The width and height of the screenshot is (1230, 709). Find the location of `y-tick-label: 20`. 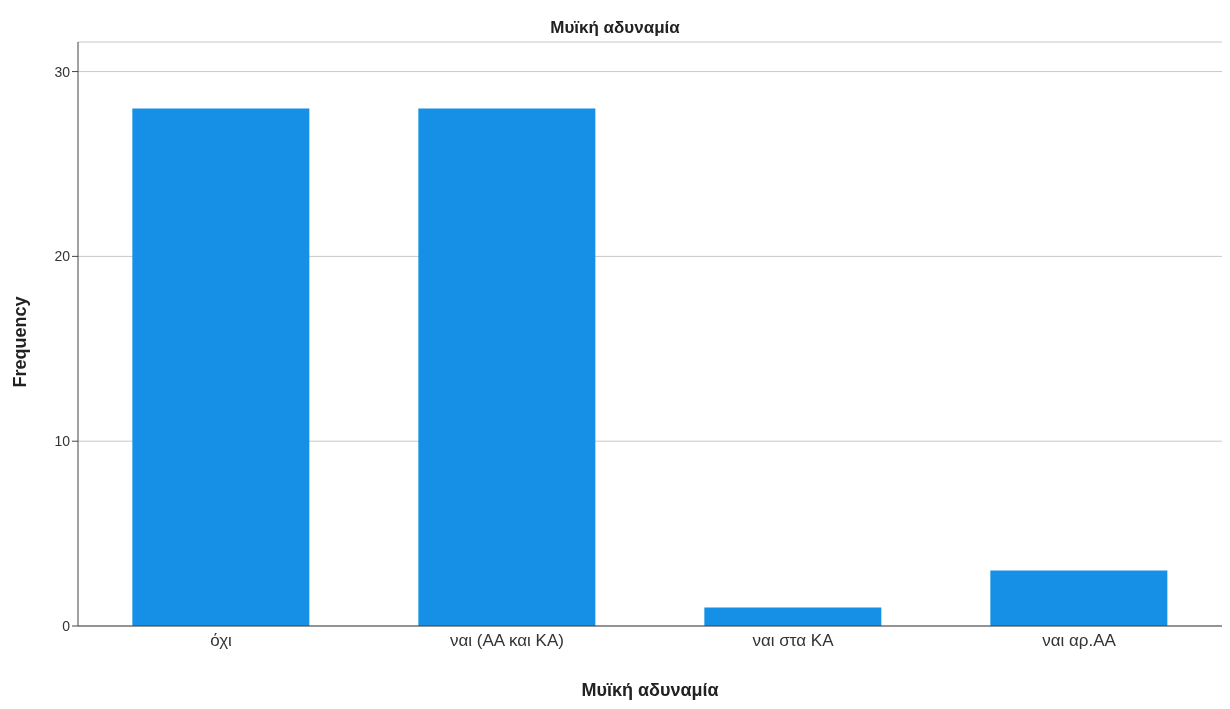

y-tick-label: 20 is located at coordinates (62, 256).